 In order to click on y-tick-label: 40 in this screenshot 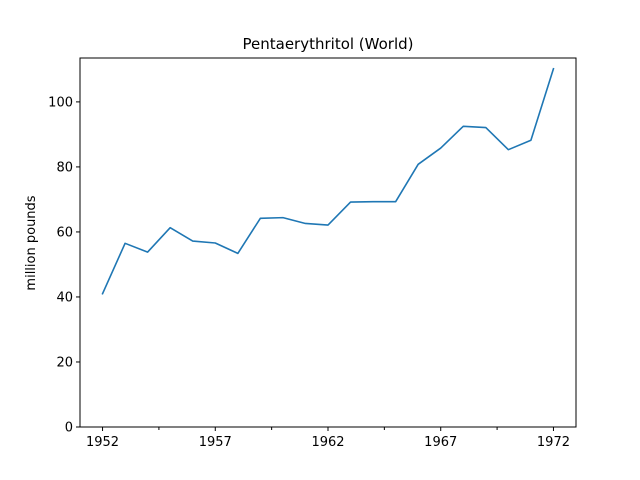, I will do `click(64, 297)`.